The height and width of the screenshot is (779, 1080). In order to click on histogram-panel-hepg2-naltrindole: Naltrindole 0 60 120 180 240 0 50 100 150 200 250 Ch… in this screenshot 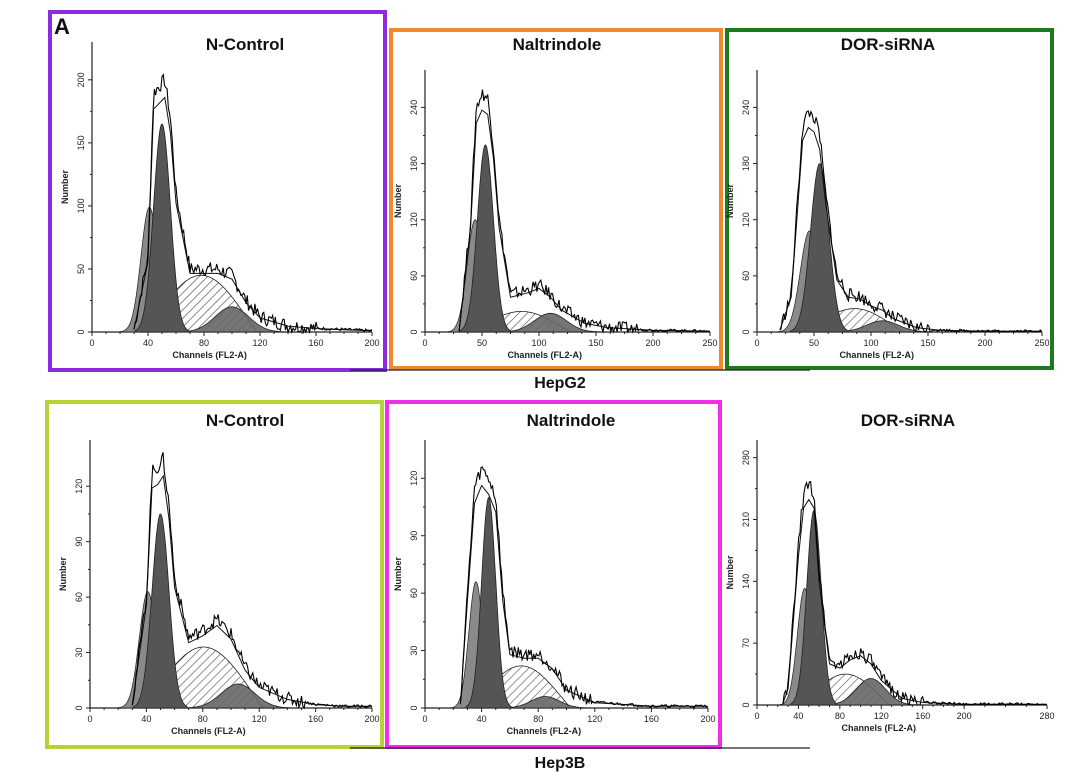, I will do `click(556, 199)`.